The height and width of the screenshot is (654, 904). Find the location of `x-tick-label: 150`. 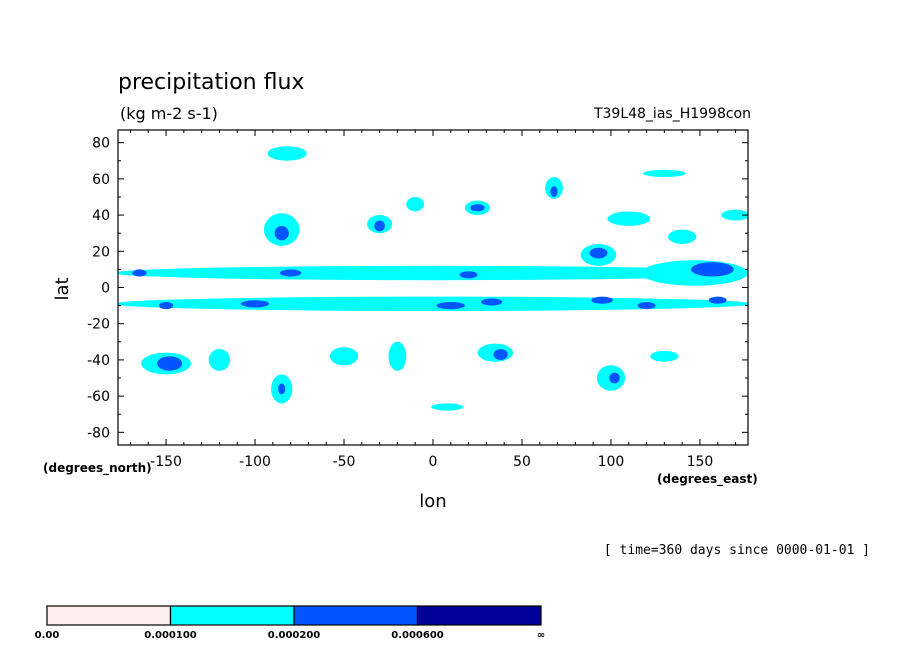

x-tick-label: 150 is located at coordinates (700, 462).